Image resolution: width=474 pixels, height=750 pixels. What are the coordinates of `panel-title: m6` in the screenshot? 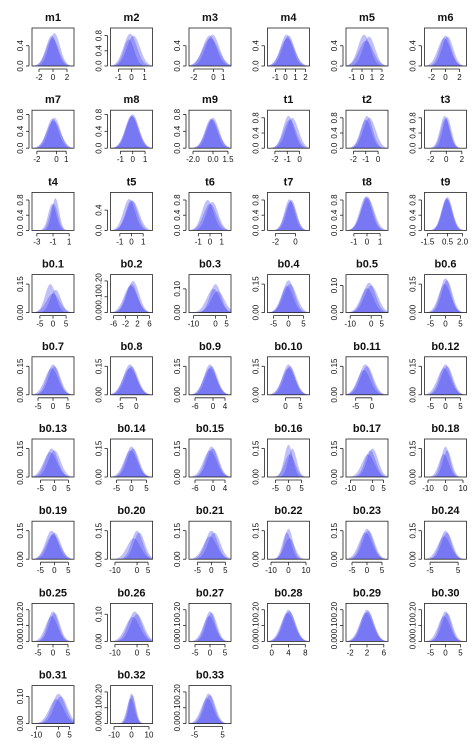 It's located at (446, 18).